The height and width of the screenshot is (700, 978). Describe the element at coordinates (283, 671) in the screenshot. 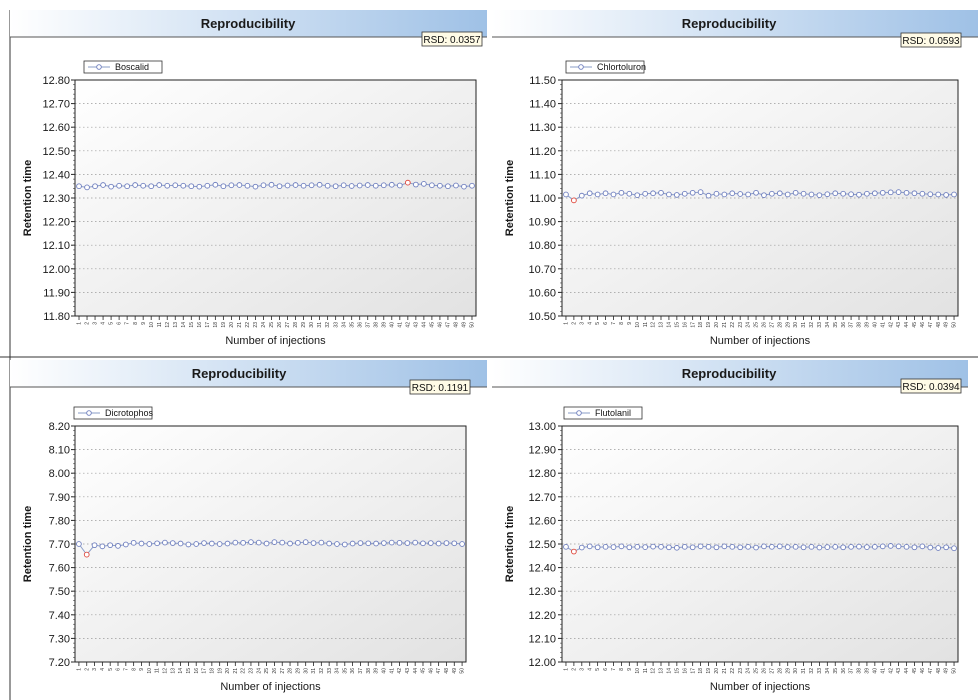

I see `x-tick-label: 27` at that location.